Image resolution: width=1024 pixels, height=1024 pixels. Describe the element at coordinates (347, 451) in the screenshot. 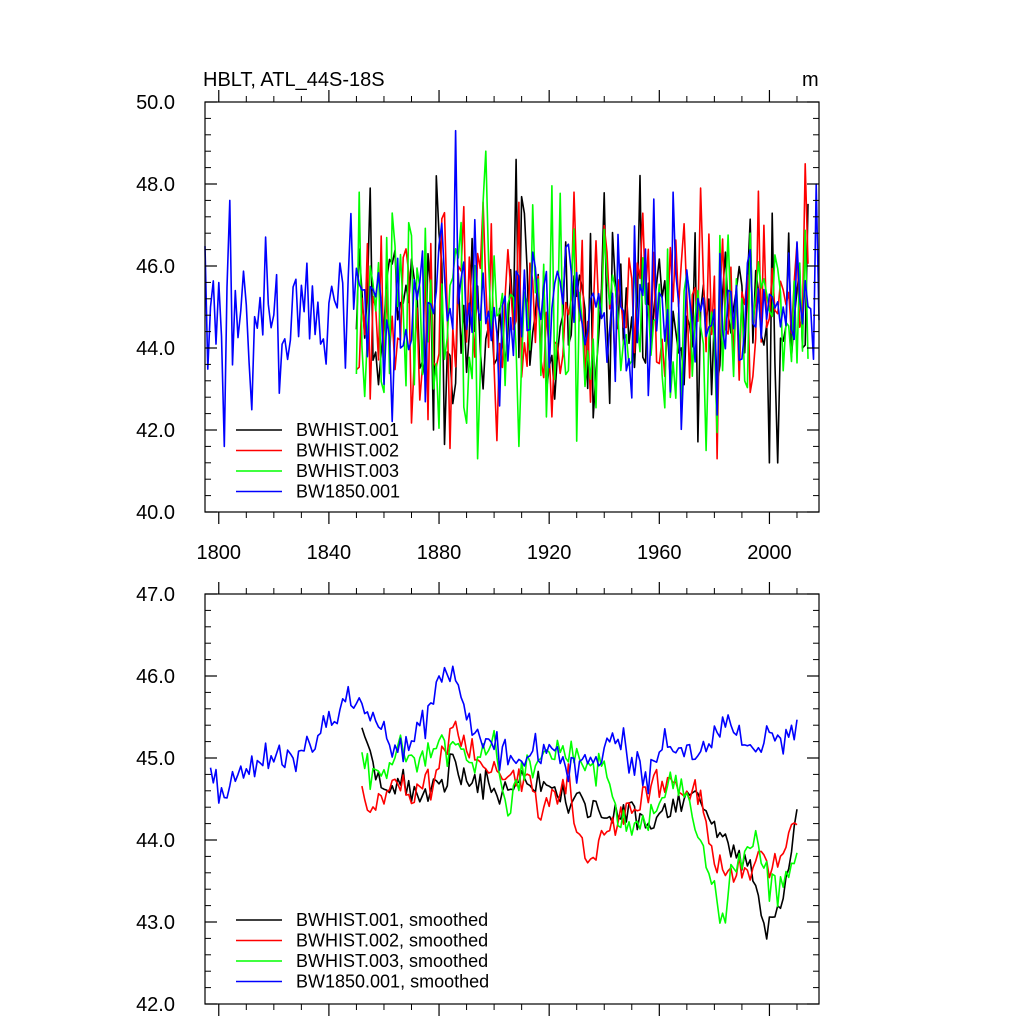

I see `legend-label-2: BWHIST.002` at that location.